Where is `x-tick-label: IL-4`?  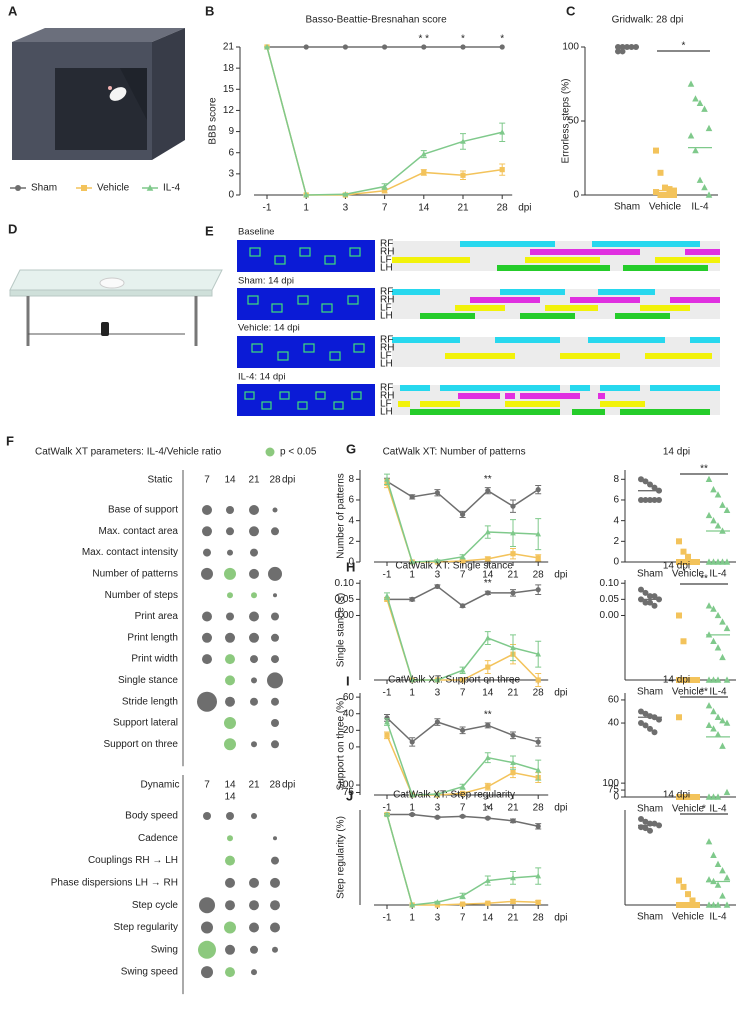 x-tick-label: IL-4 is located at coordinates (718, 809).